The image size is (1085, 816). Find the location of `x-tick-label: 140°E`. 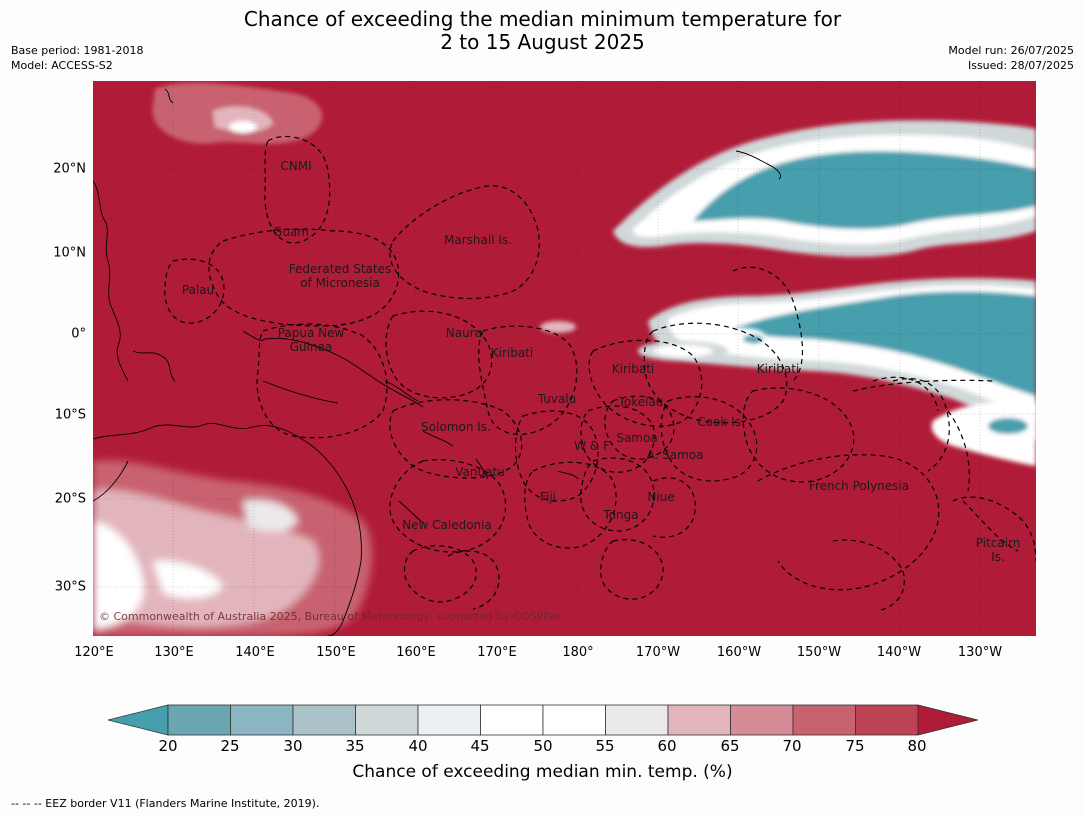

x-tick-label: 140°E is located at coordinates (255, 652).